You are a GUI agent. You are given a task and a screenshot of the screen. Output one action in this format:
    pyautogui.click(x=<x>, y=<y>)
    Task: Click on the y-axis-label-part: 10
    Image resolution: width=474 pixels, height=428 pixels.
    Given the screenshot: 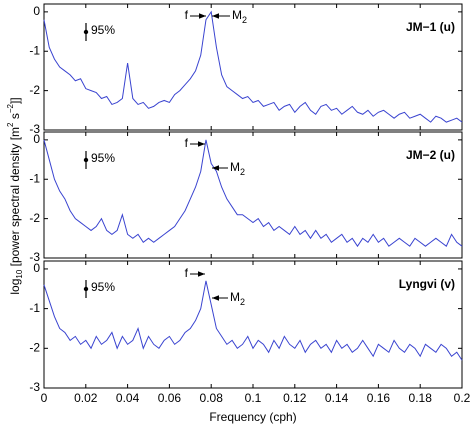 What is the action you would take?
    pyautogui.click(x=19, y=273)
    